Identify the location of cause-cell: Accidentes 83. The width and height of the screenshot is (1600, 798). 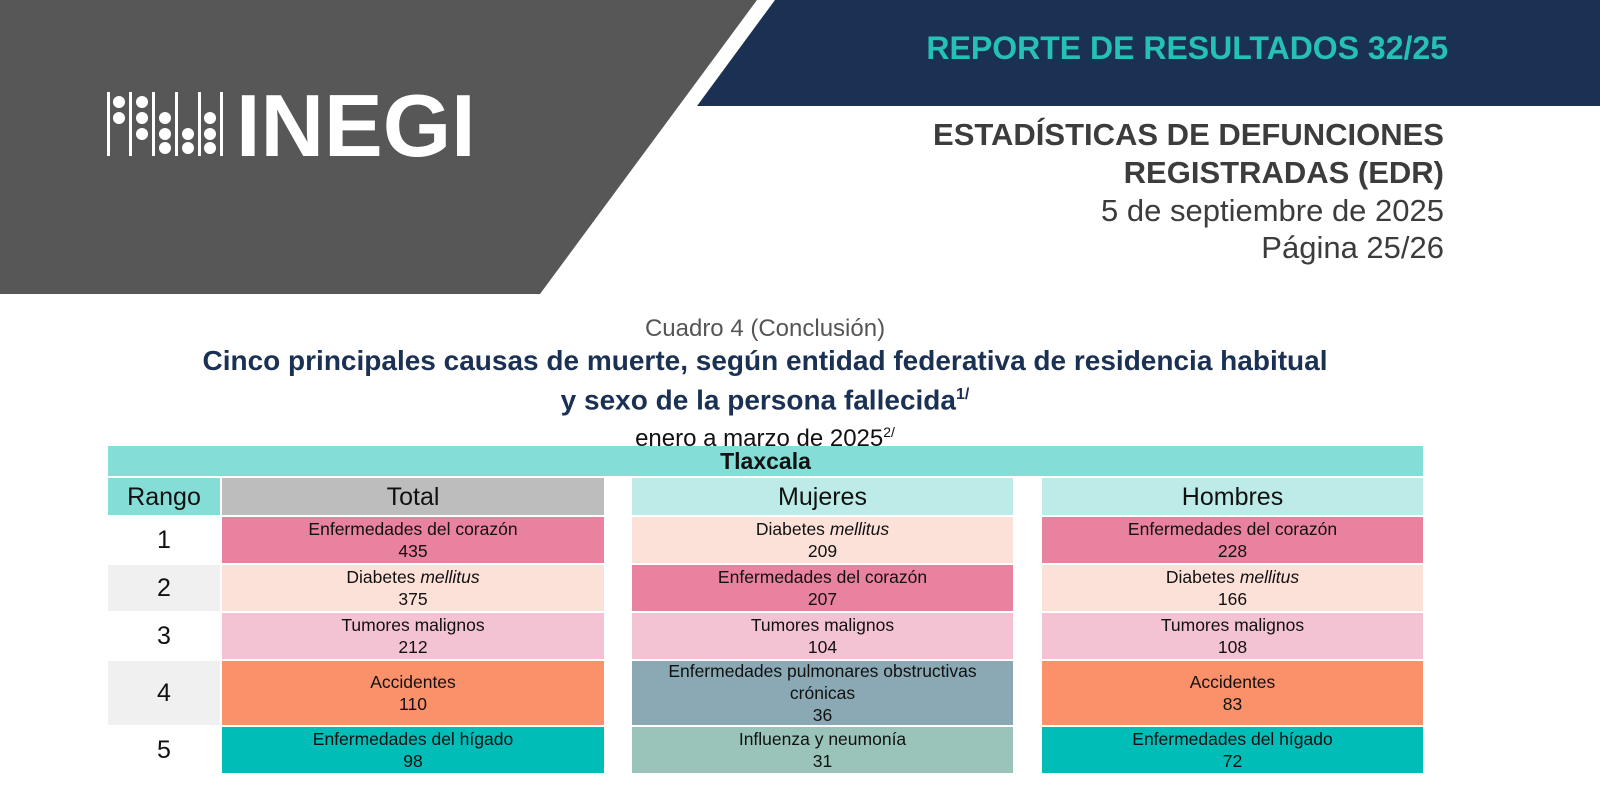
(1232, 693).